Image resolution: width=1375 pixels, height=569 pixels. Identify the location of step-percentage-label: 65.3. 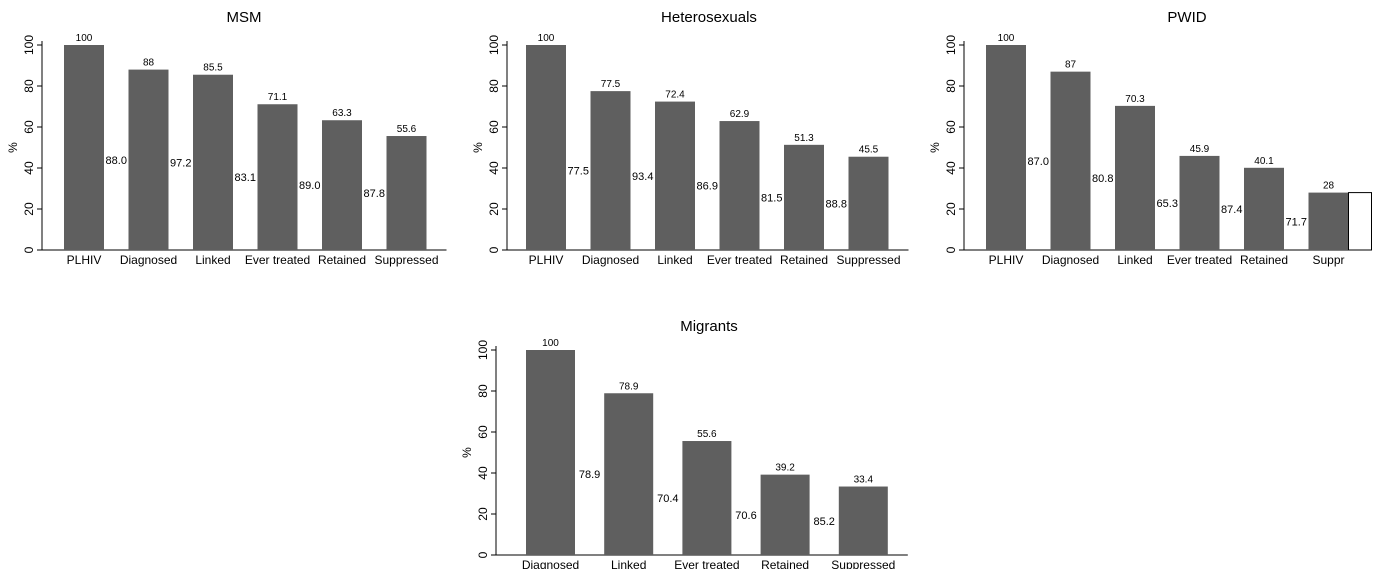
(1167, 204).